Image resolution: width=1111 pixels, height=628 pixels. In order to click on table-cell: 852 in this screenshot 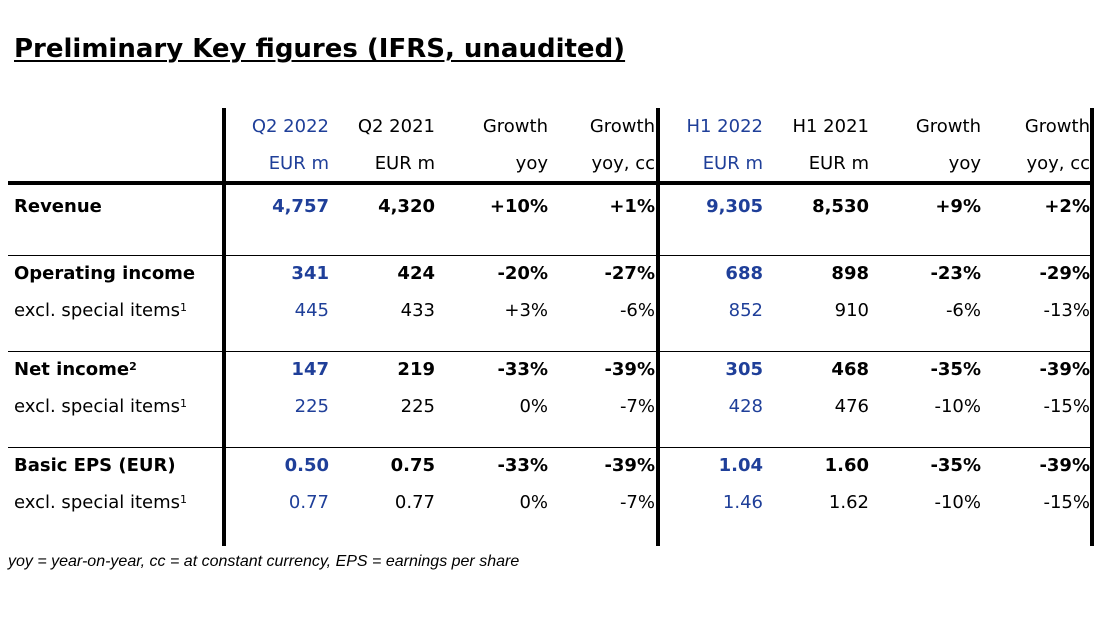, I will do `click(745, 310)`.